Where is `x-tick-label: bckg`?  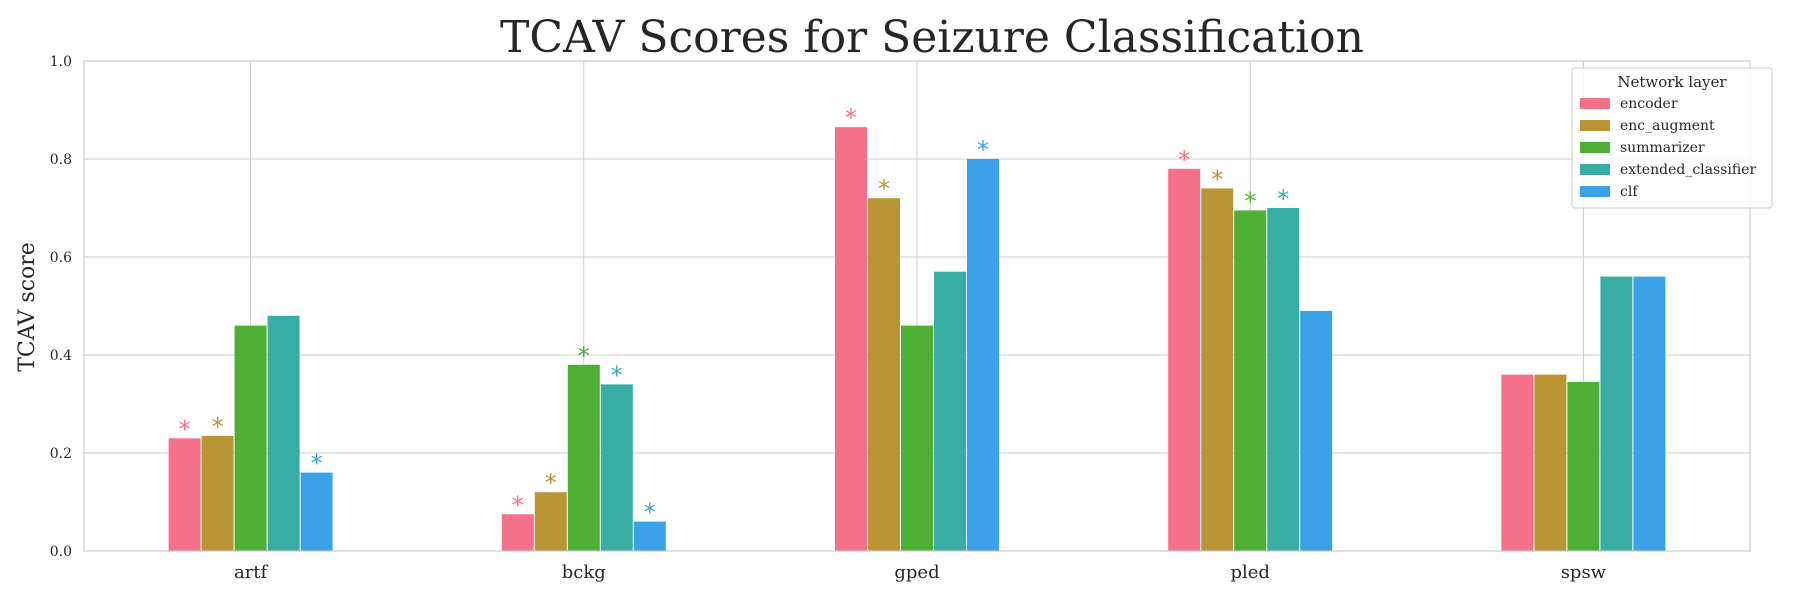
x-tick-label: bckg is located at coordinates (584, 572).